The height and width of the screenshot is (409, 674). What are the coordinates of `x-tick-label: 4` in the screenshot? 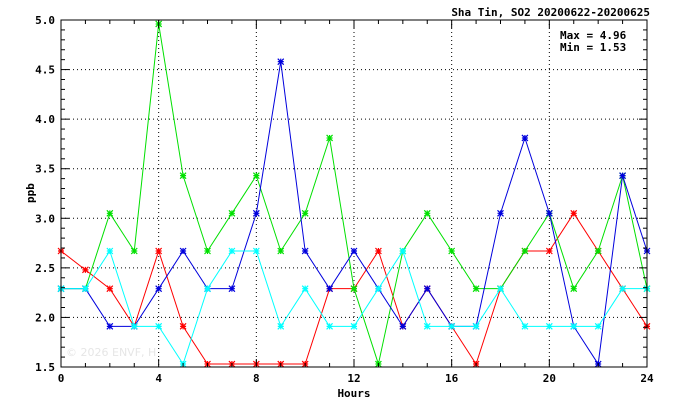 It's located at (158, 378).